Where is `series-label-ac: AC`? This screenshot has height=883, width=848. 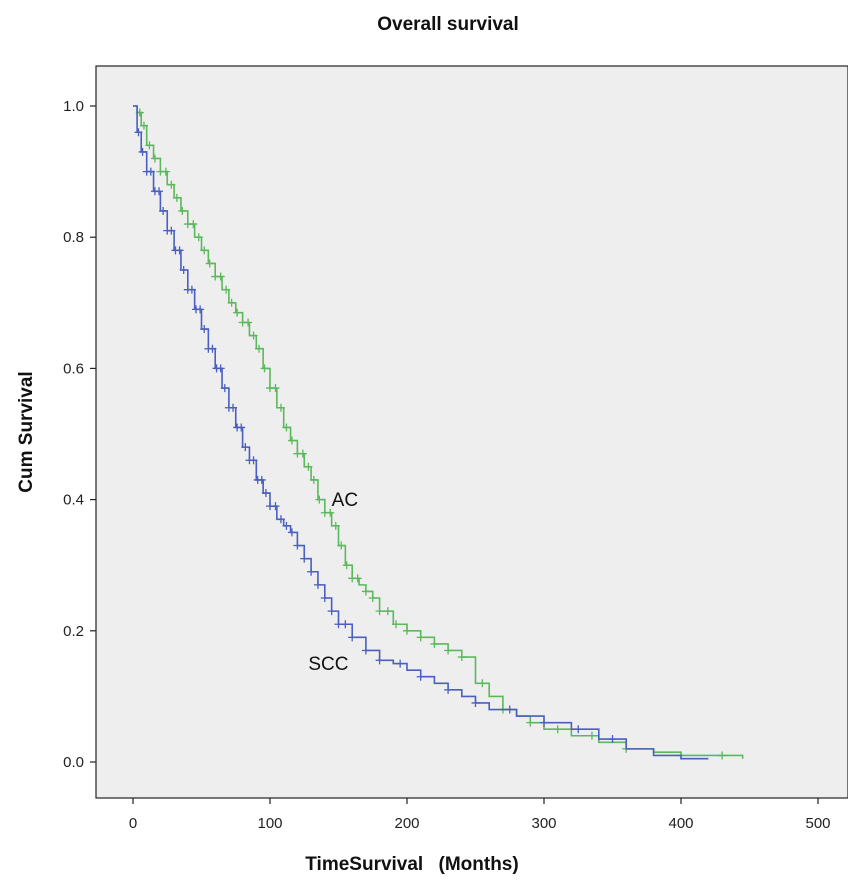
series-label-ac: AC is located at coordinates (345, 500).